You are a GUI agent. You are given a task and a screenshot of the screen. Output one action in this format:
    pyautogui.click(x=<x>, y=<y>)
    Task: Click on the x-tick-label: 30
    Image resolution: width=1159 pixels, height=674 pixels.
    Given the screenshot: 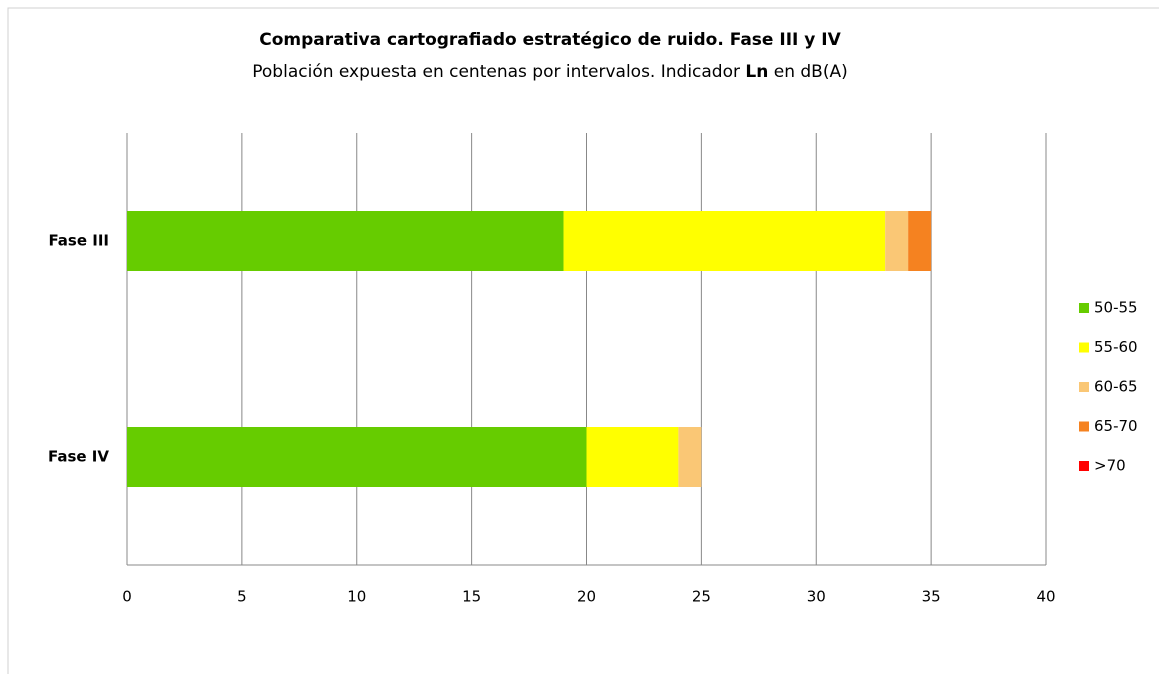 What is the action you would take?
    pyautogui.click(x=816, y=597)
    